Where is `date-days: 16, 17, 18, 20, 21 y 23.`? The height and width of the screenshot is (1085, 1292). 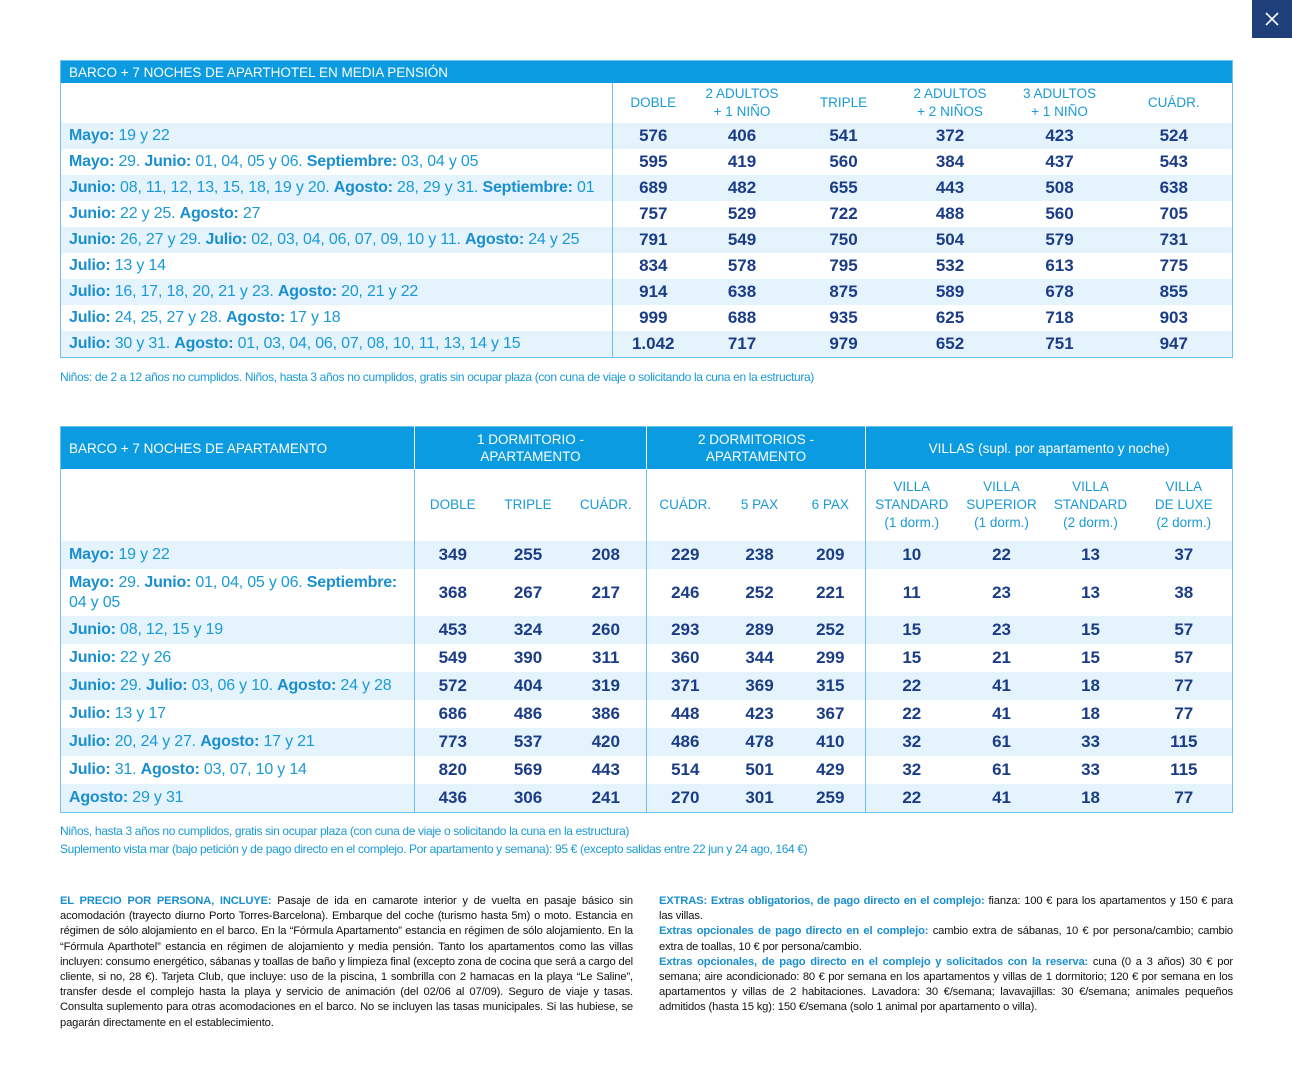 date-days: 16, 17, 18, 20, 21 y 23. is located at coordinates (194, 291).